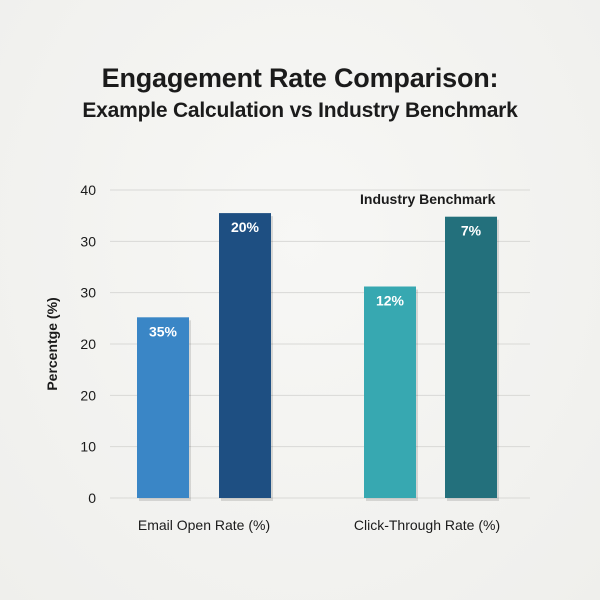 The image size is (600, 600). Describe the element at coordinates (92, 498) in the screenshot. I see `y-tick-label: 0` at that location.